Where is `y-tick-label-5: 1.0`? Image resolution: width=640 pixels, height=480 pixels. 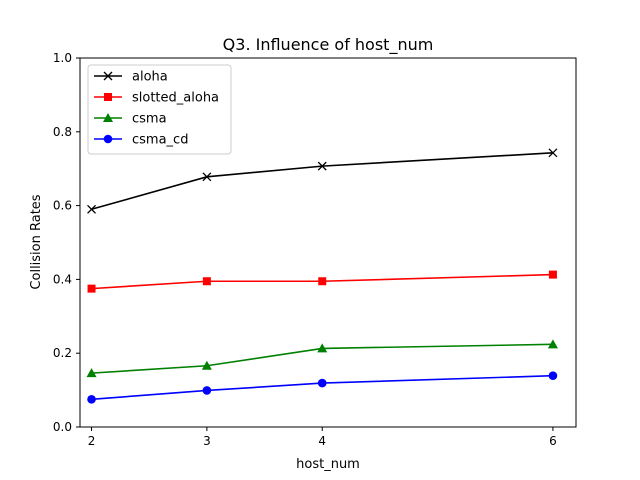 y-tick-label-5: 1.0 is located at coordinates (62, 58).